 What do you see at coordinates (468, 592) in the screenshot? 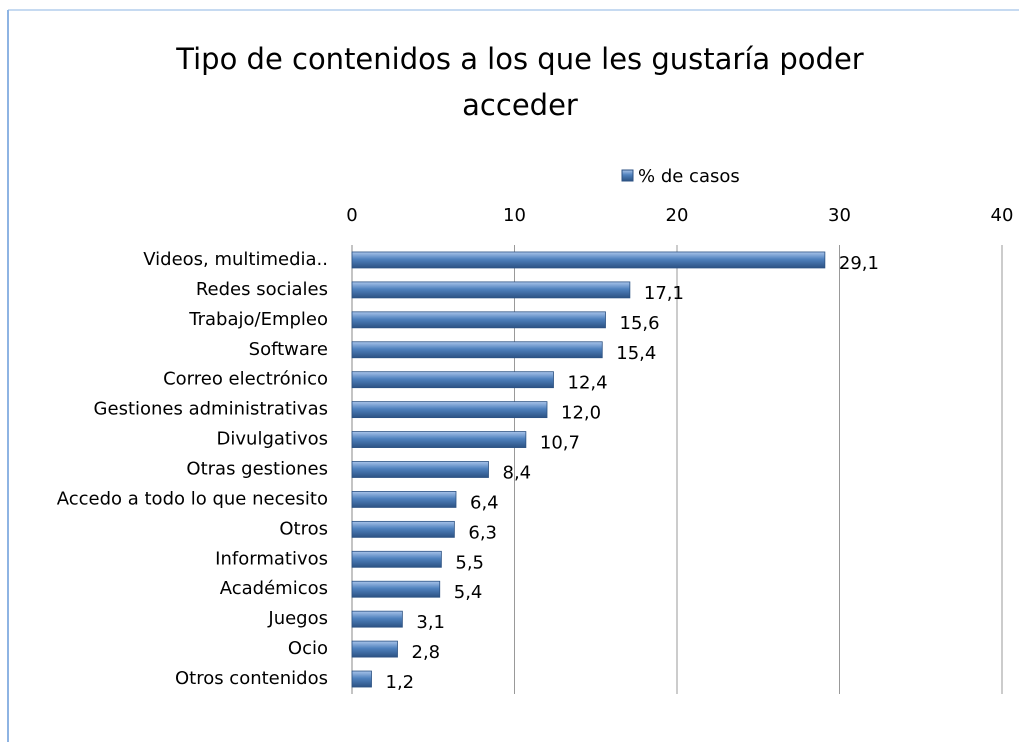
I see `data-label: 5,4` at bounding box center [468, 592].